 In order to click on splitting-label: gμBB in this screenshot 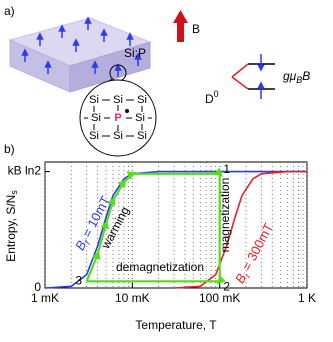, I will do `click(296, 77)`.